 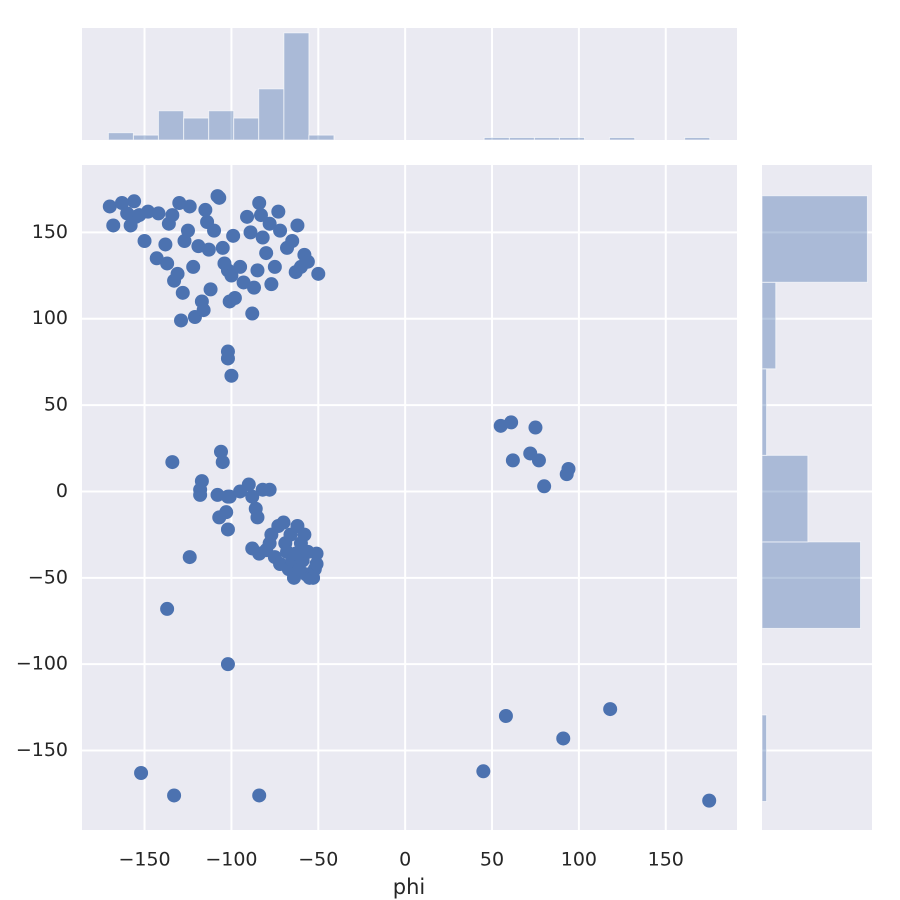 What do you see at coordinates (492, 860) in the screenshot?
I see `x-tick-label: 50` at bounding box center [492, 860].